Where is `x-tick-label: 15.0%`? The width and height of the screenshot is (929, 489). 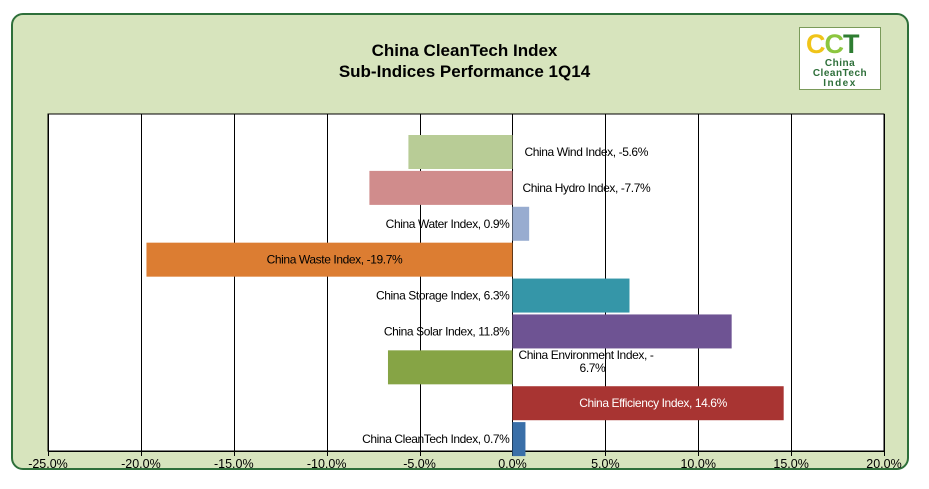 x-tick-label: 15.0% is located at coordinates (790, 464).